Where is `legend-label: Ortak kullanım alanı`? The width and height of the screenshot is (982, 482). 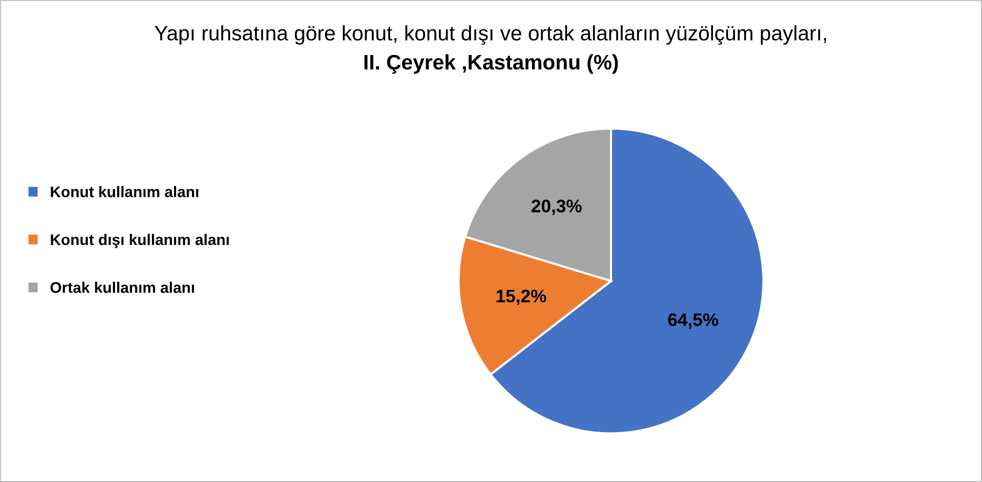
legend-label: Ortak kullanım alanı is located at coordinates (122, 287).